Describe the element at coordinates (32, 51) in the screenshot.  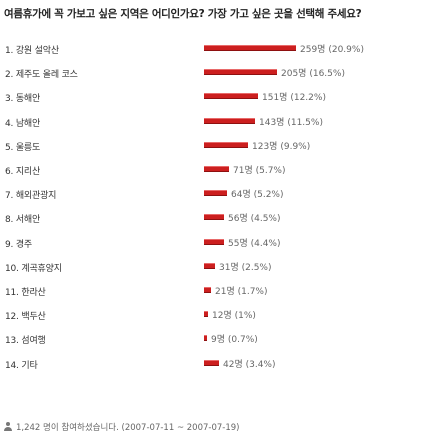
I see `poll-item-label: 1. 강원 설악산` at that location.